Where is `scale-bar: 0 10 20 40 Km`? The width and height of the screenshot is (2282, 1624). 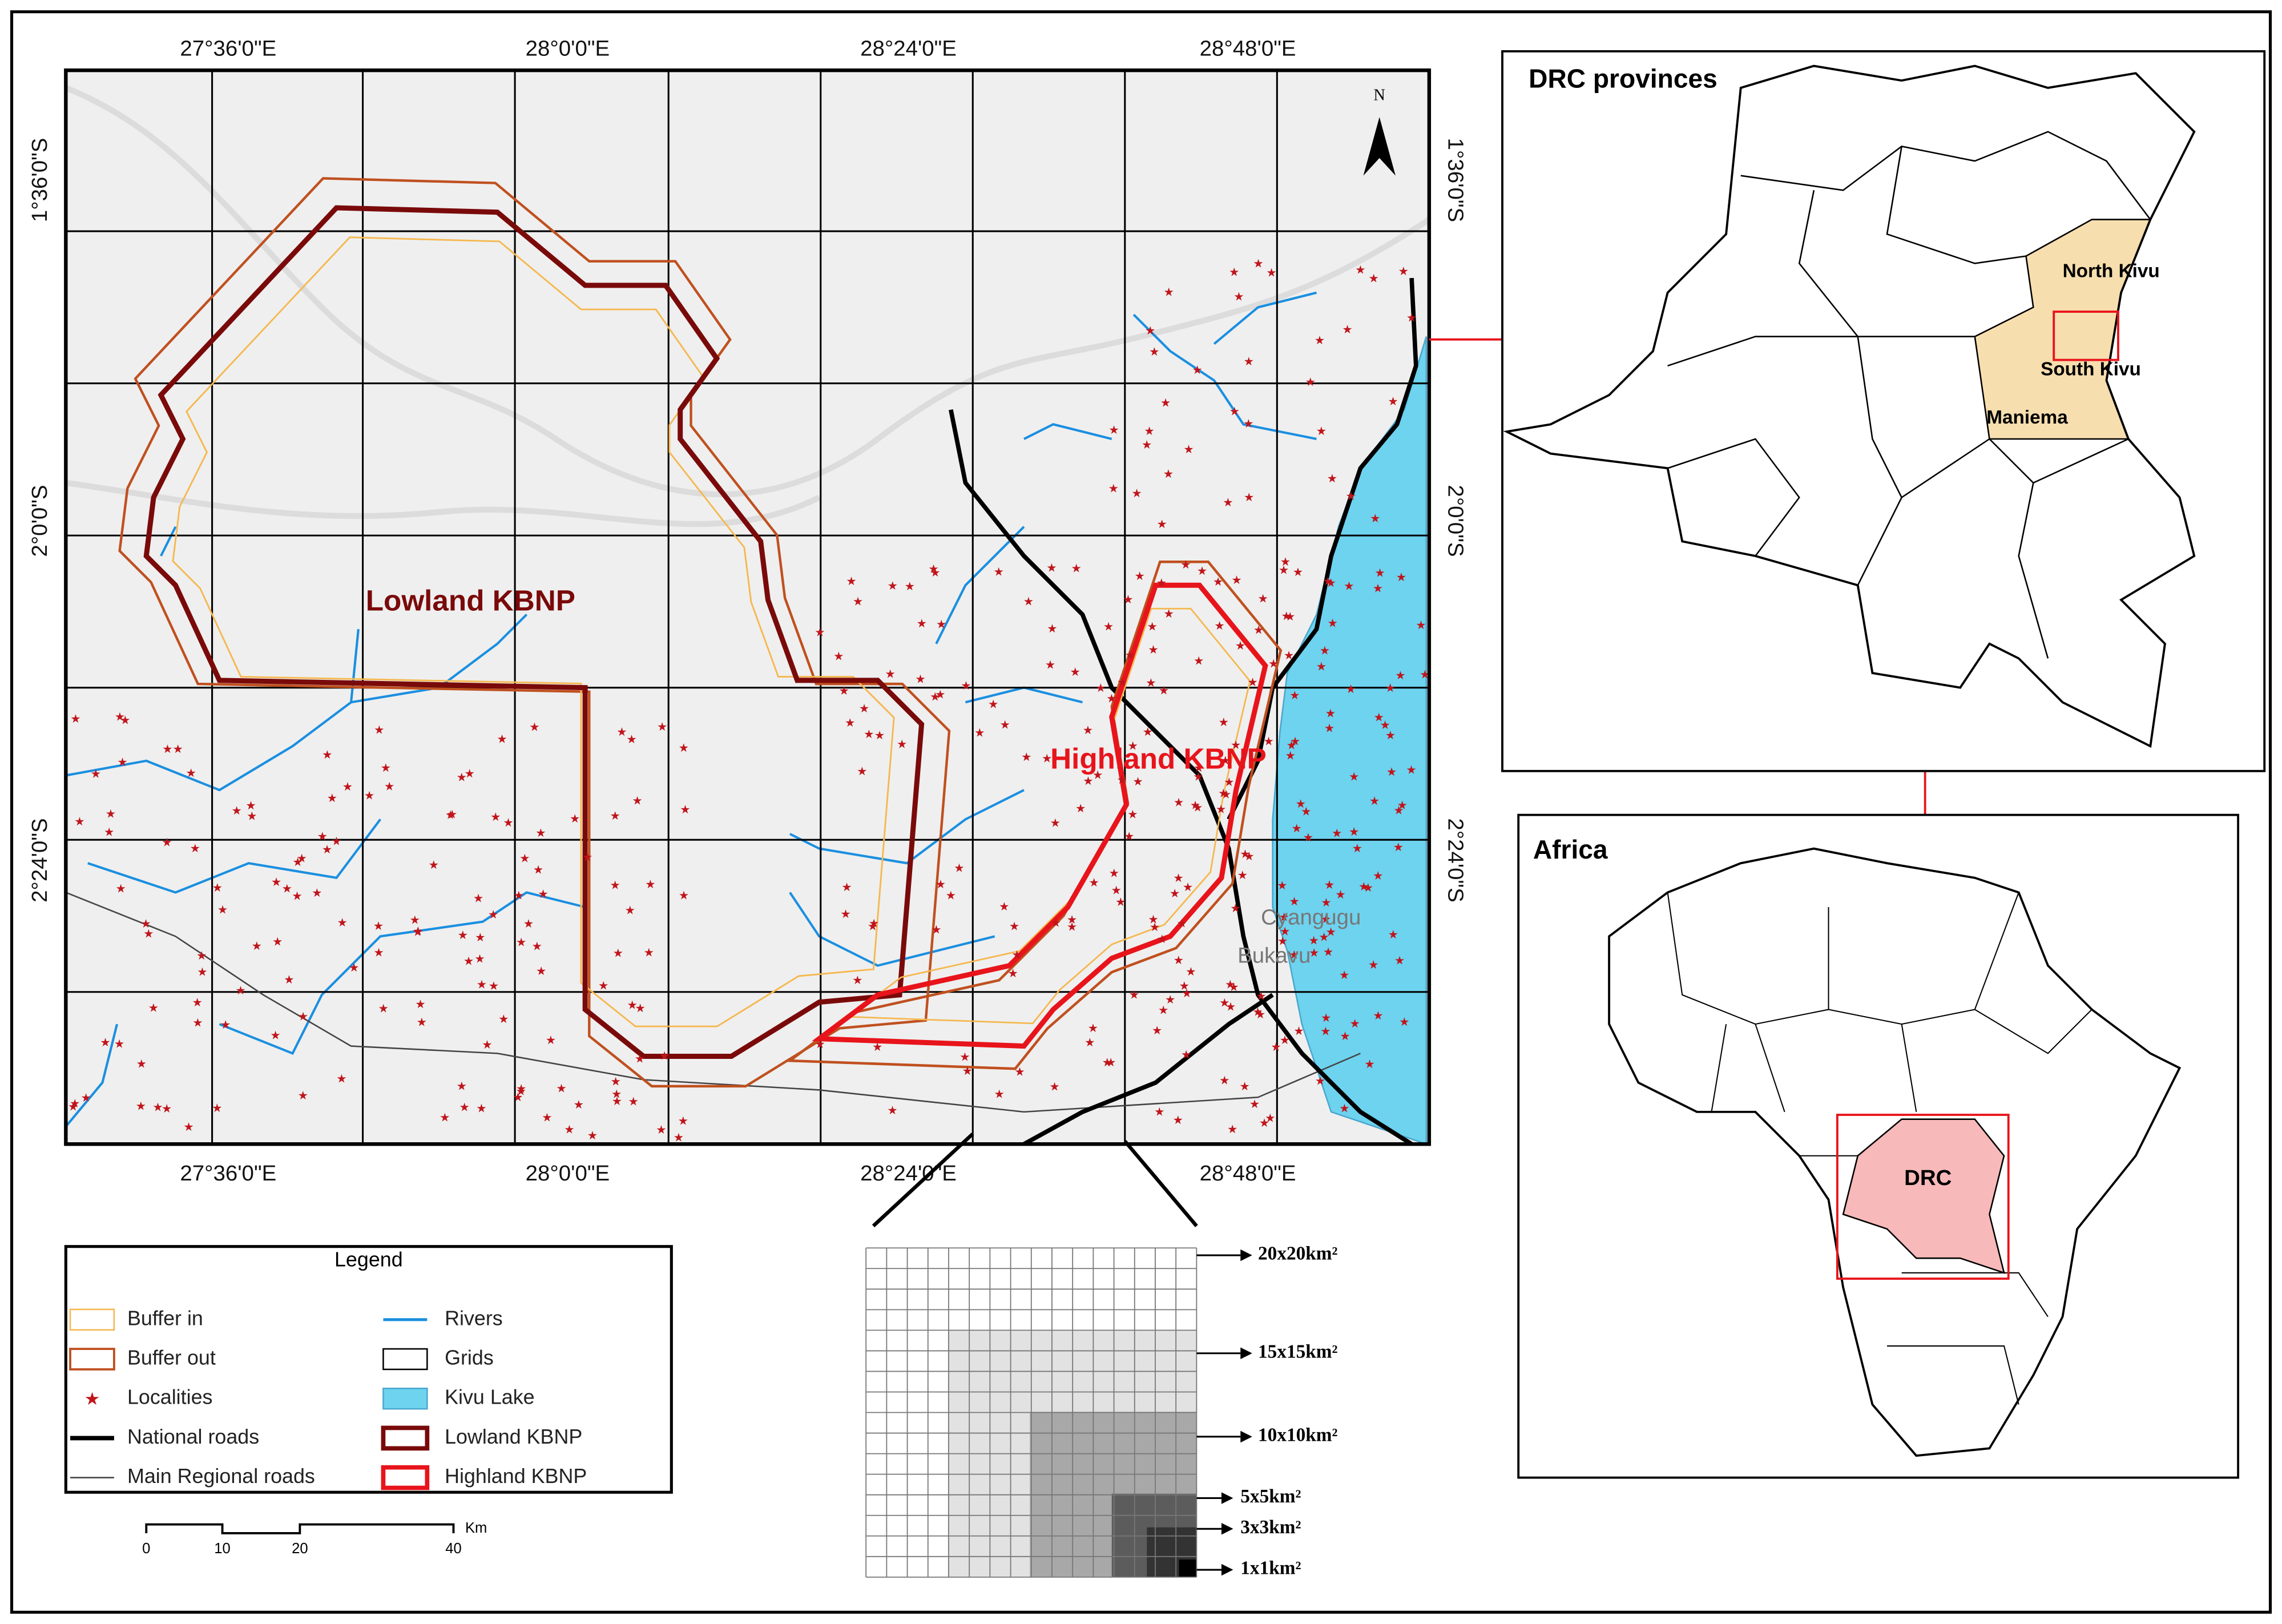
scale-bar: 0 10 20 40 Km is located at coordinates (315, 1539).